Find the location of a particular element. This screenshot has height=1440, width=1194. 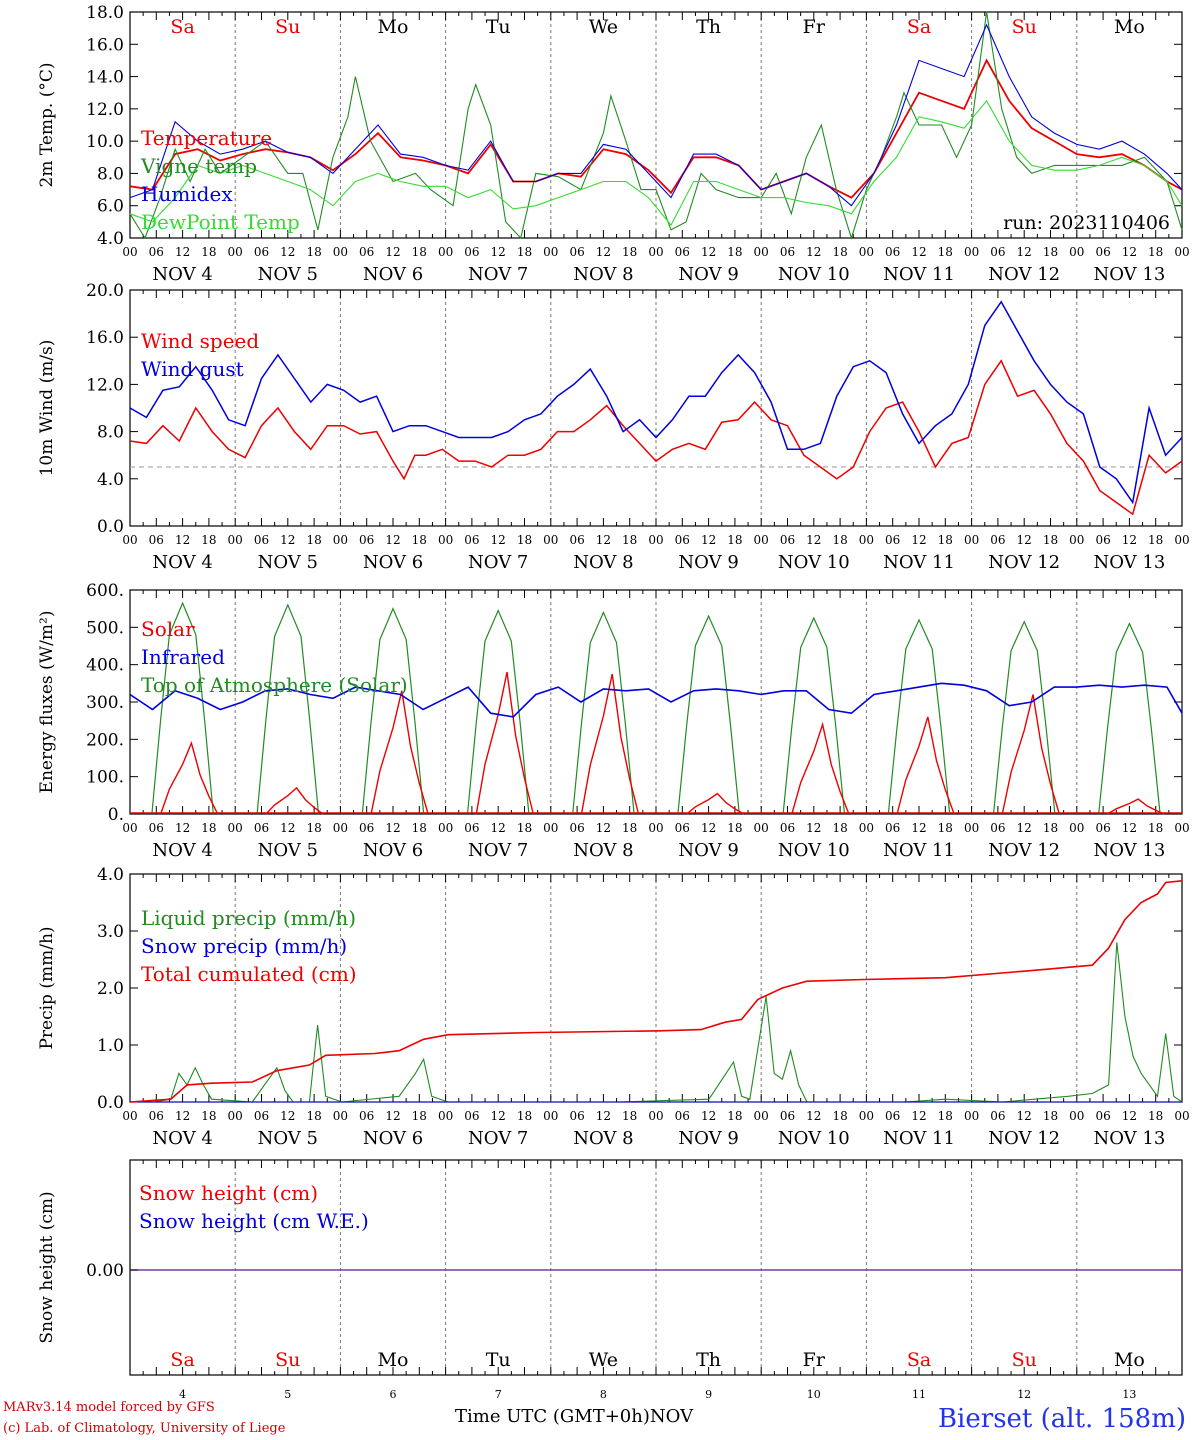

legend-liquid-precip-mm-h-: Liquid precip (mm/h) is located at coordinates (248, 918).